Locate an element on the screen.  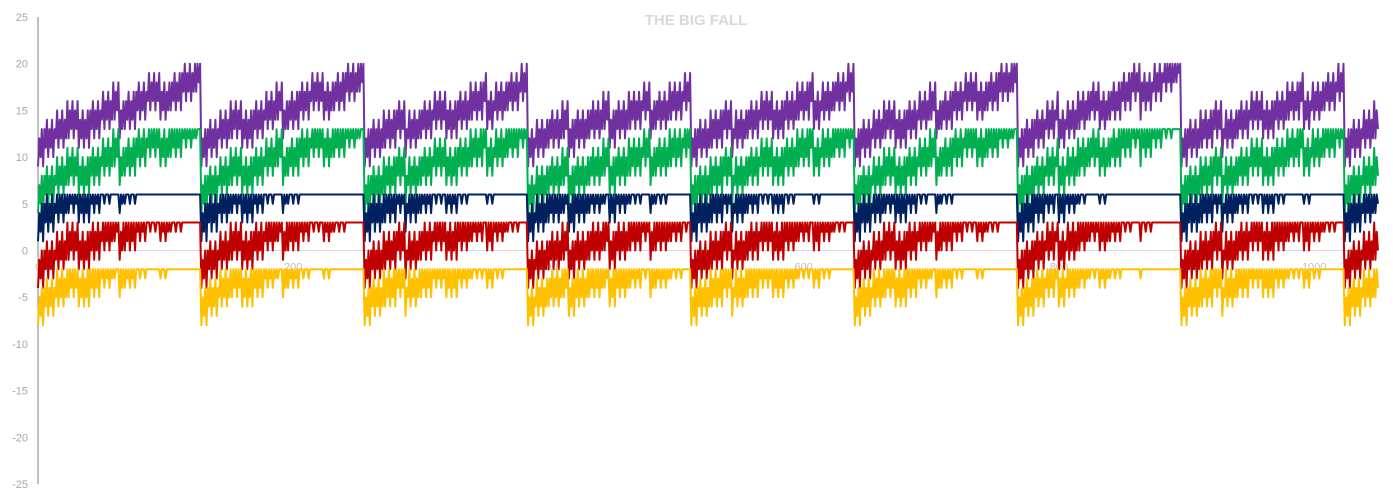
y-tick-label: 15 is located at coordinates (22, 111).